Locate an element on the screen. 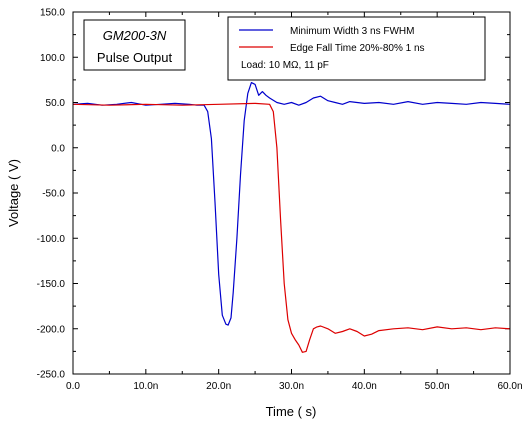 This screenshot has height=427, width=523. legend-label-edge-fall-time: Edge Fall Time 20%-80% 1 ns is located at coordinates (357, 48).